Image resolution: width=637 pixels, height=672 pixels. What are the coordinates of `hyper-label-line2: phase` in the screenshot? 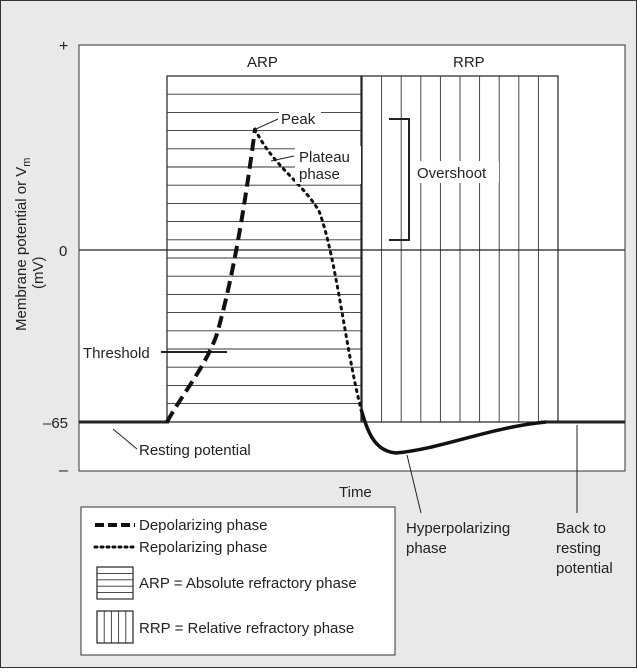 It's located at (426, 548).